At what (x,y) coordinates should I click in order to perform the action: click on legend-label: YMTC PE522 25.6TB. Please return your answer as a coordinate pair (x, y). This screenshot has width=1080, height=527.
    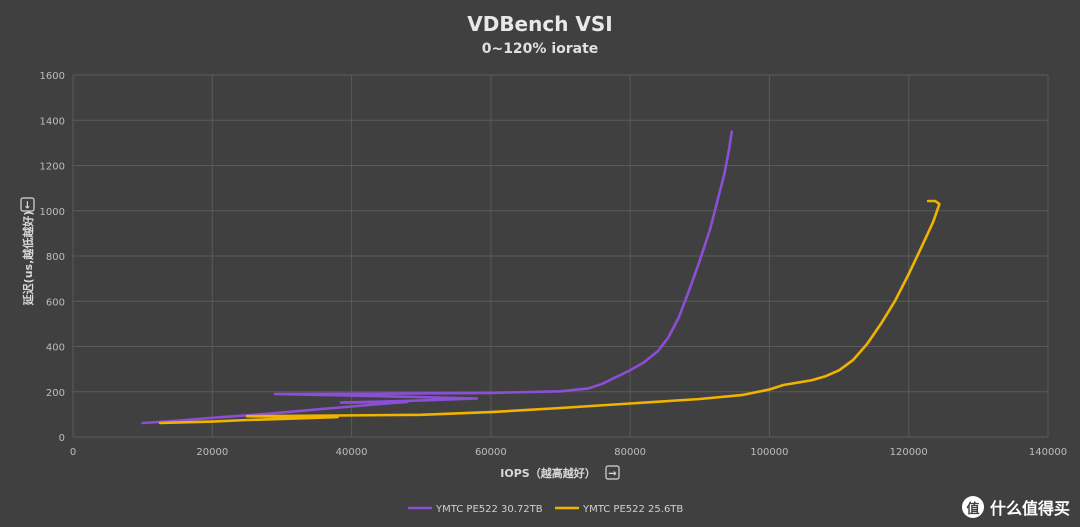
    Looking at the image, I should click on (632, 509).